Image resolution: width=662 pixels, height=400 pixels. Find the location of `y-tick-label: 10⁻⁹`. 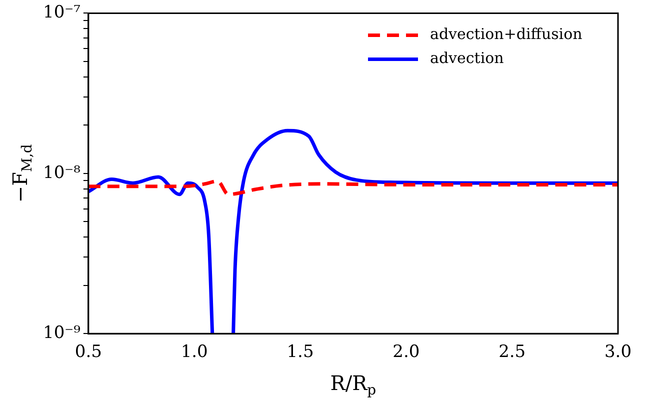

y-tick-label: 10⁻⁹ is located at coordinates (62, 333).